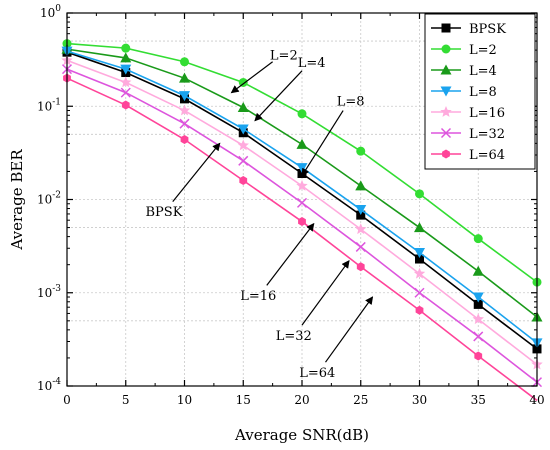 The image size is (550, 450). Describe the element at coordinates (258, 296) in the screenshot. I see `annotation-label-l-16: L=16` at that location.